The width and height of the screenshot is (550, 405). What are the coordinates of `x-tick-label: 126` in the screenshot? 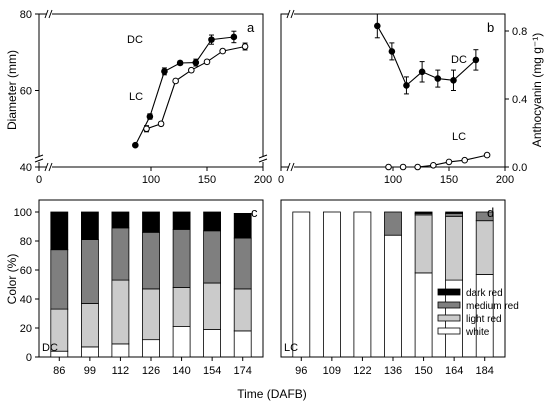 It's located at (151, 371).